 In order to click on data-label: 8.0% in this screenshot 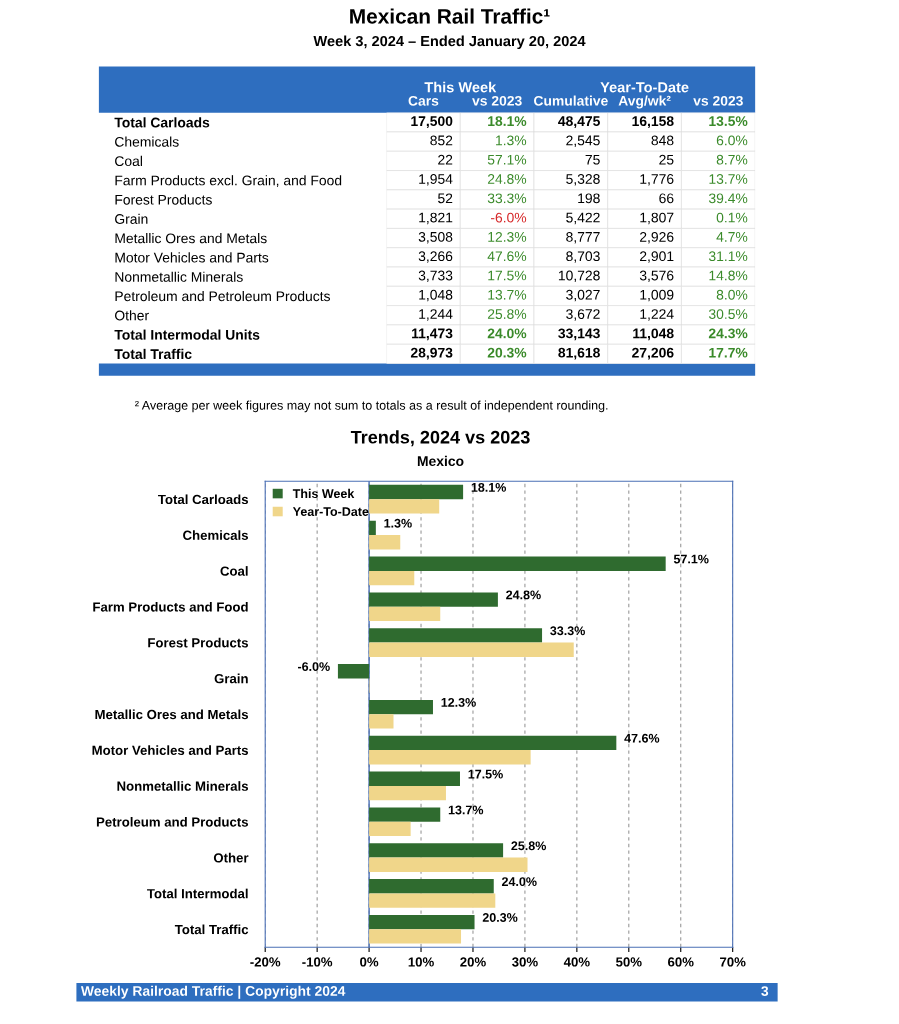, I will do `click(732, 294)`.